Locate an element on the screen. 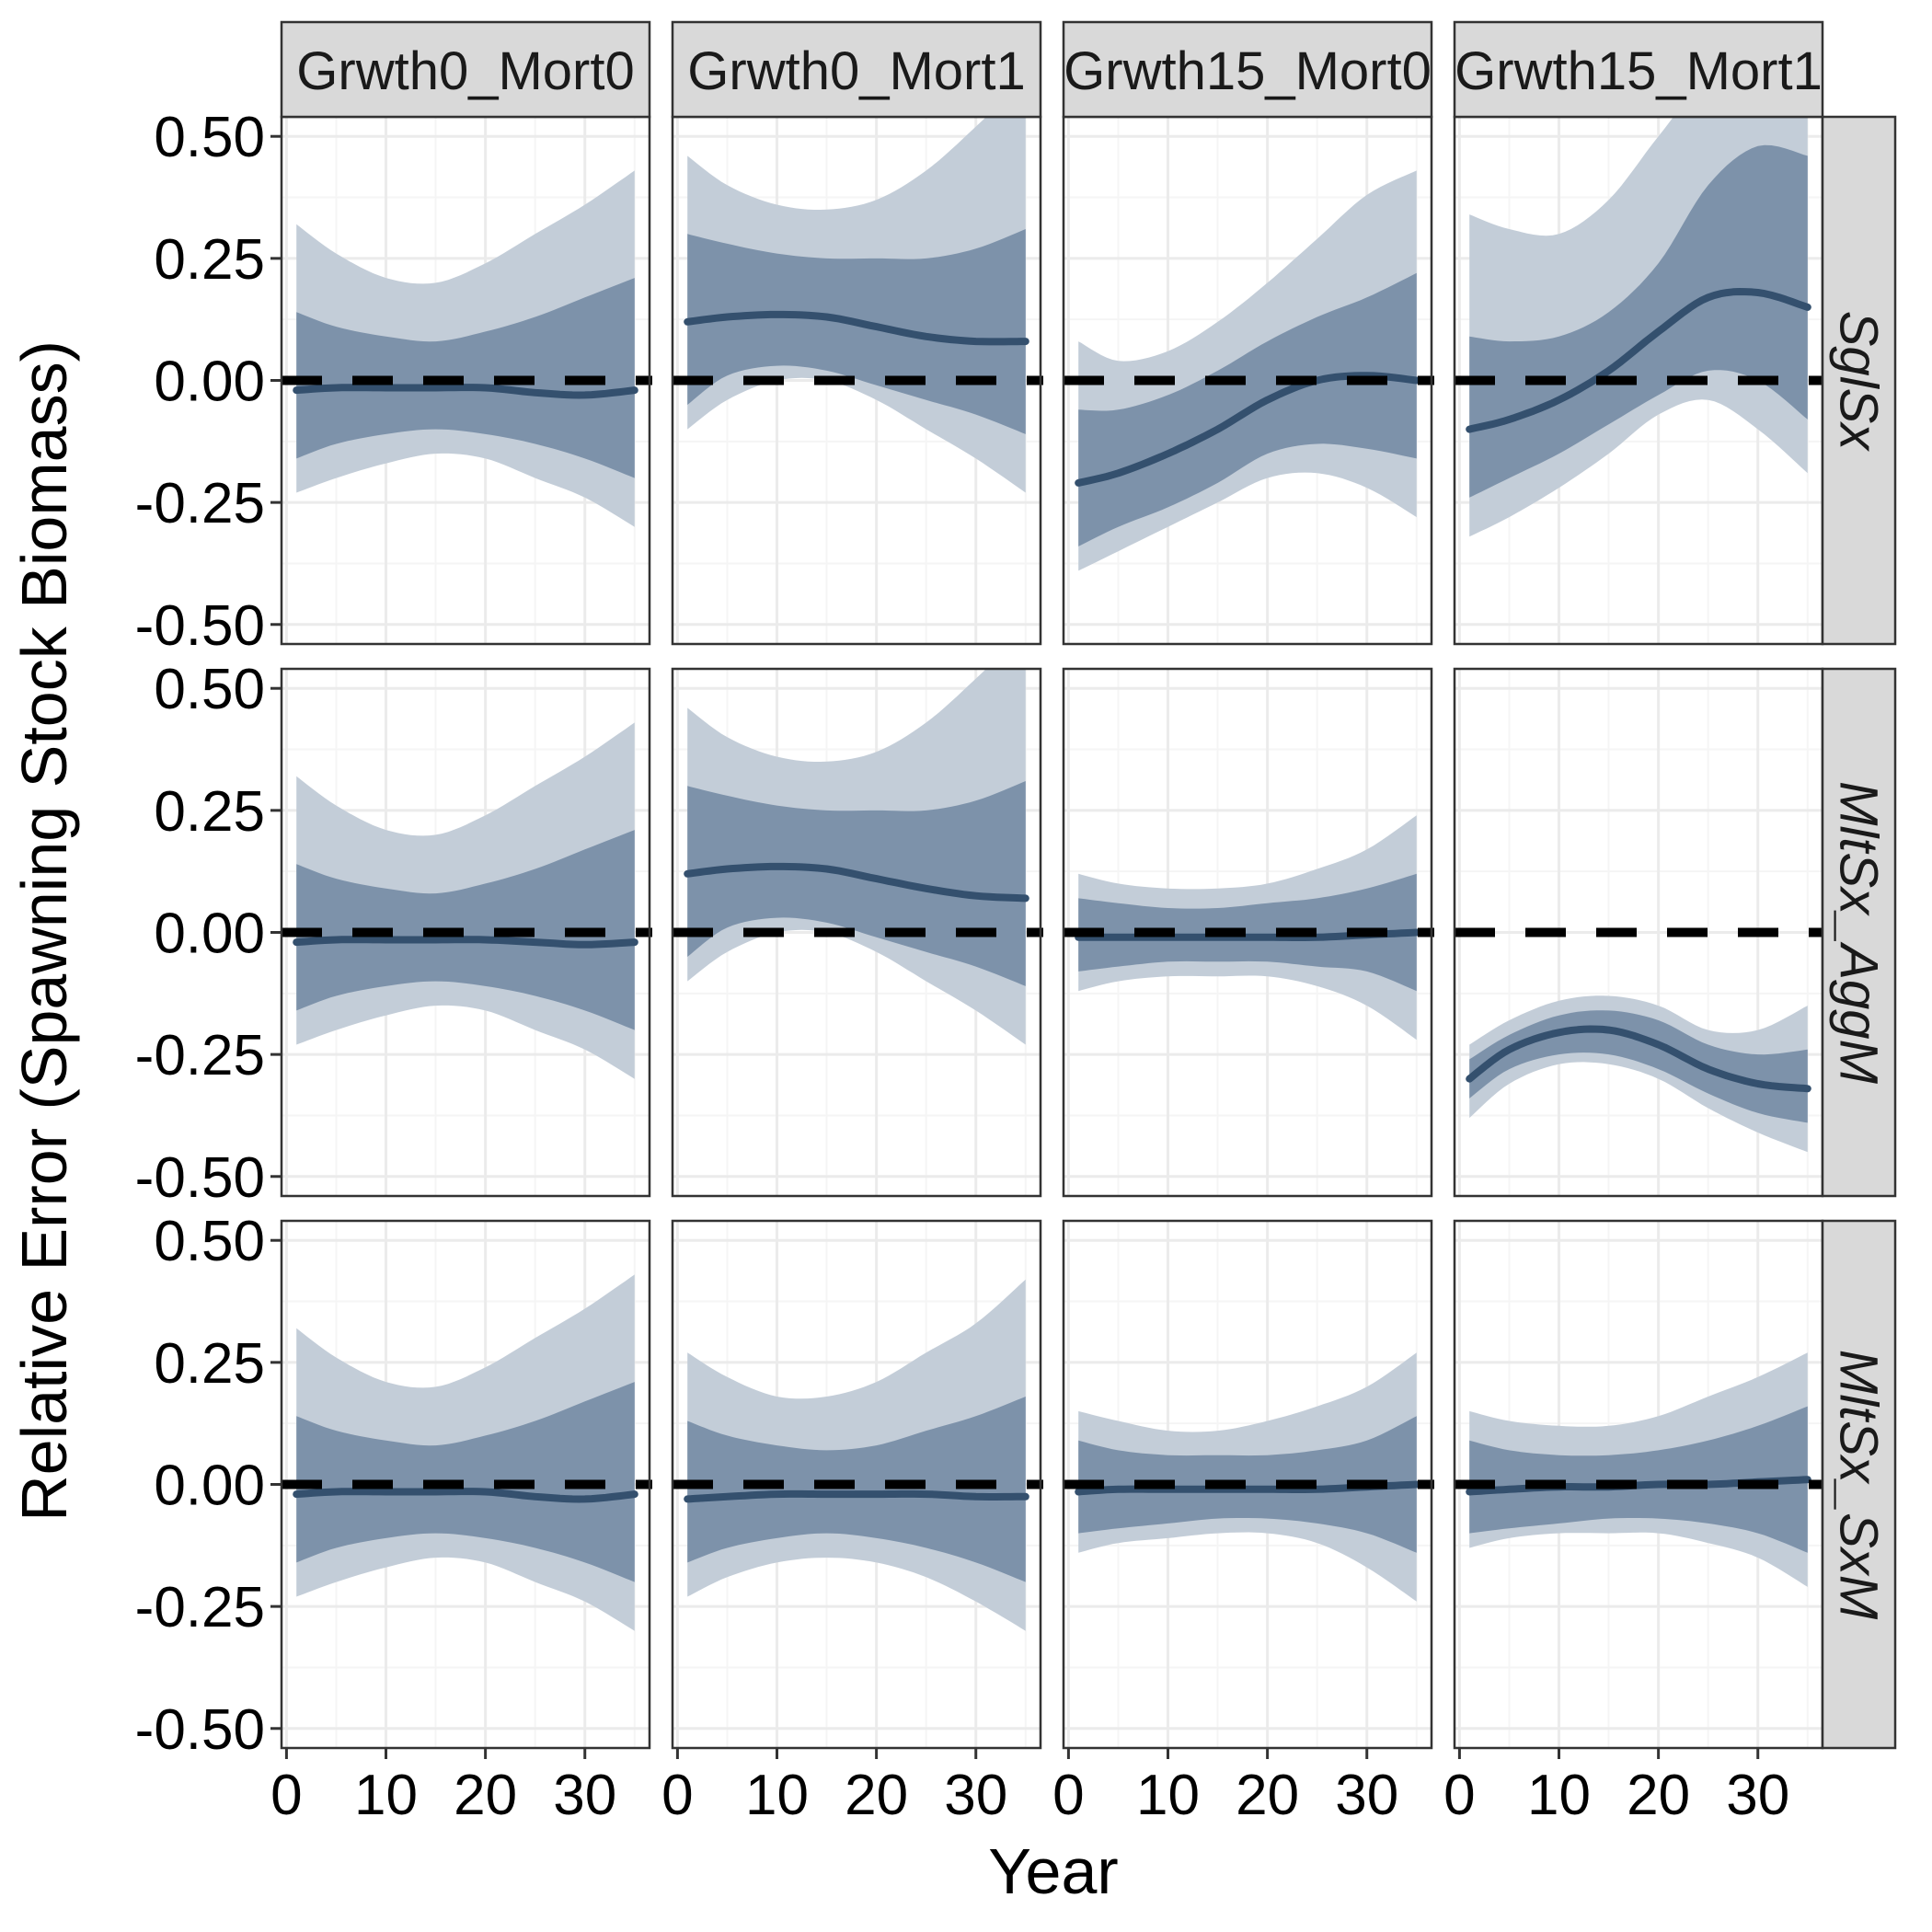 The height and width of the screenshot is (1932, 1932). row-strip-label: SglSx is located at coordinates (1859, 382).